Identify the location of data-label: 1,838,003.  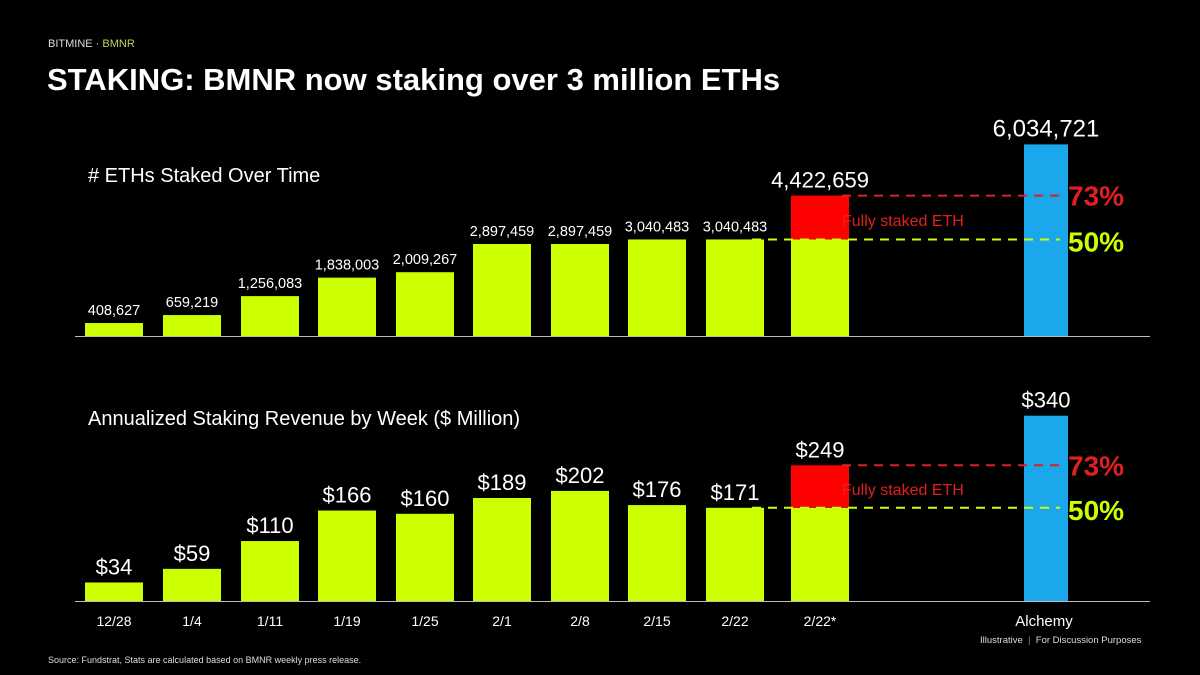
(347, 266).